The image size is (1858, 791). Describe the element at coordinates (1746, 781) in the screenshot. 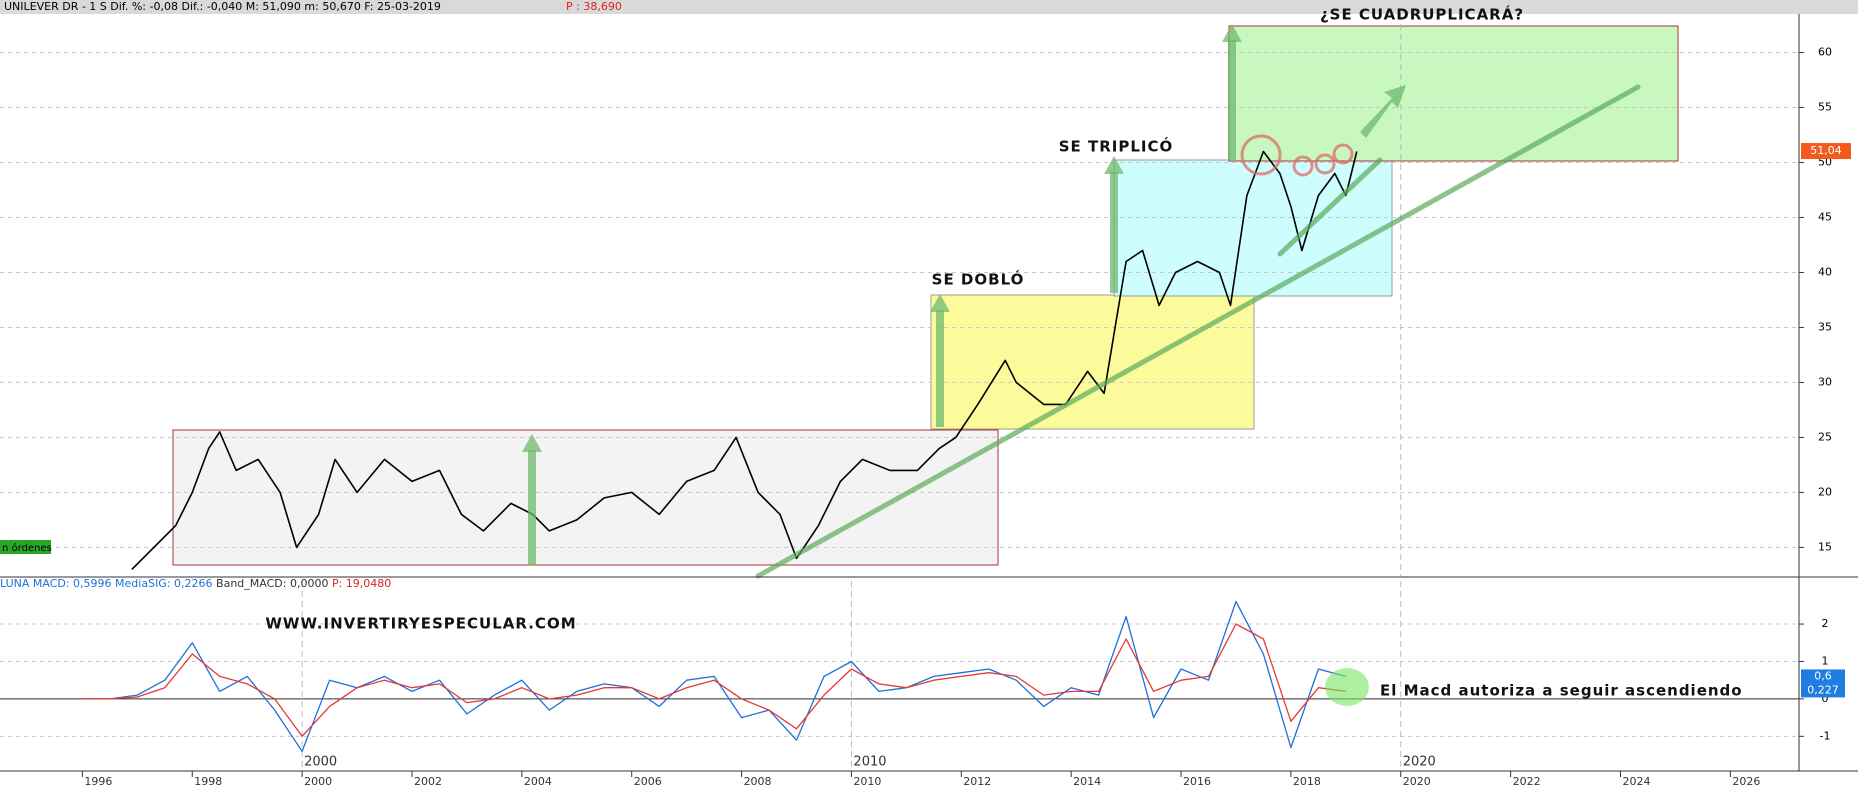

I see `x-tick-label: 2026` at that location.